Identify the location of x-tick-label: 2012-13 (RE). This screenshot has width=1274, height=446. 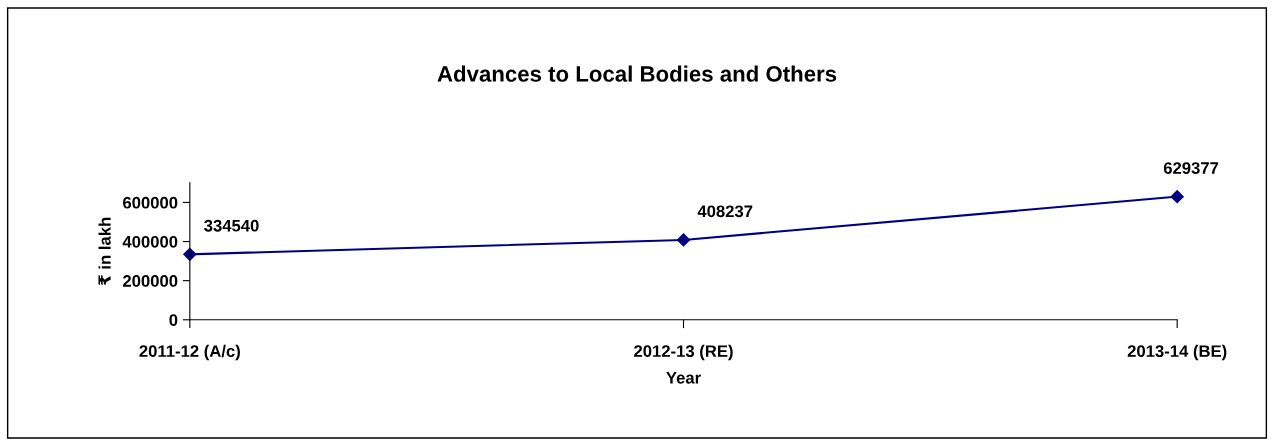
(683, 352).